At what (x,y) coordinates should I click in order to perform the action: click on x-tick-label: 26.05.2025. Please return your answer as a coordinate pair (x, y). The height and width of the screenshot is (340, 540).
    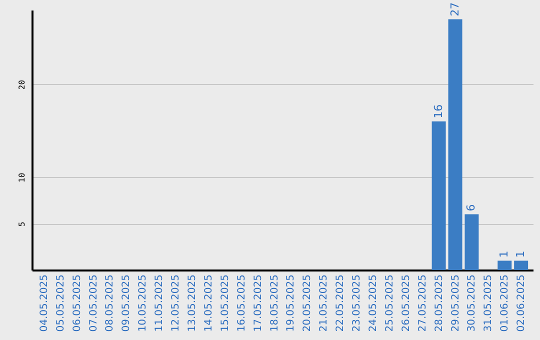
    Looking at the image, I should click on (406, 303).